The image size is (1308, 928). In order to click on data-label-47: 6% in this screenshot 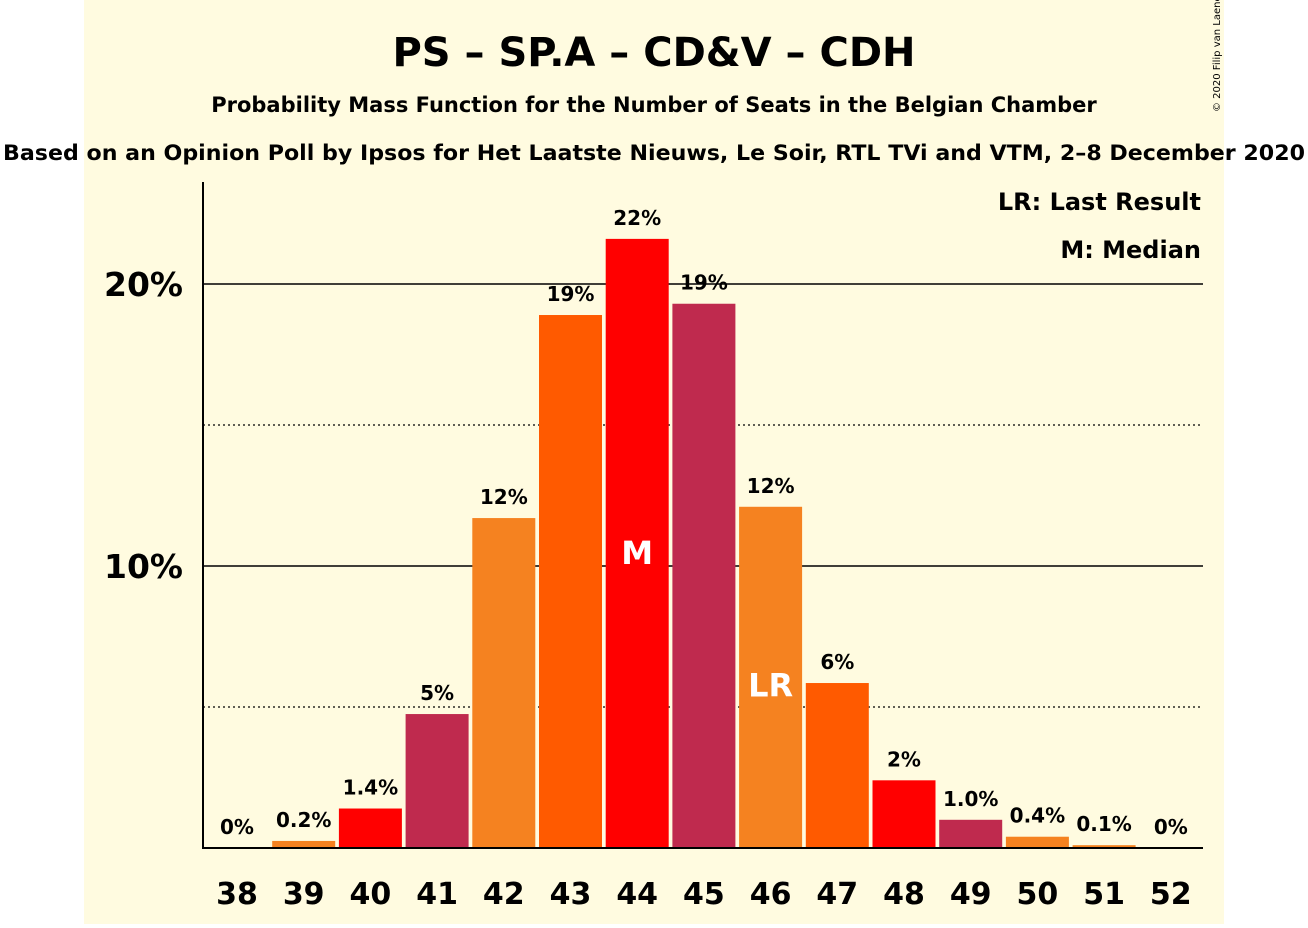, I will do `click(837, 662)`.